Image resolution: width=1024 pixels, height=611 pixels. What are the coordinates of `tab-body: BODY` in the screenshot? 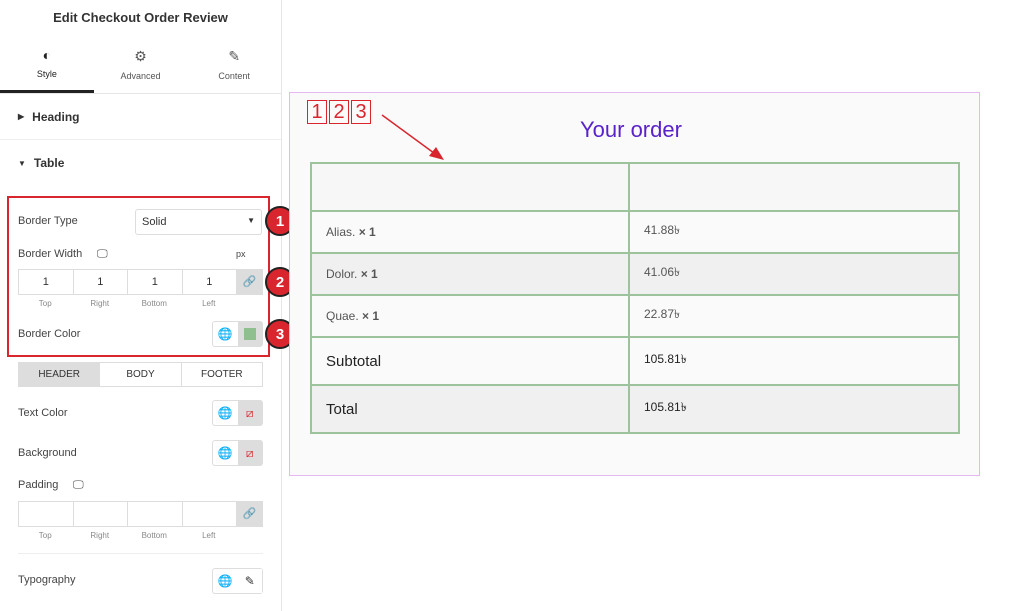 It's located at (141, 374).